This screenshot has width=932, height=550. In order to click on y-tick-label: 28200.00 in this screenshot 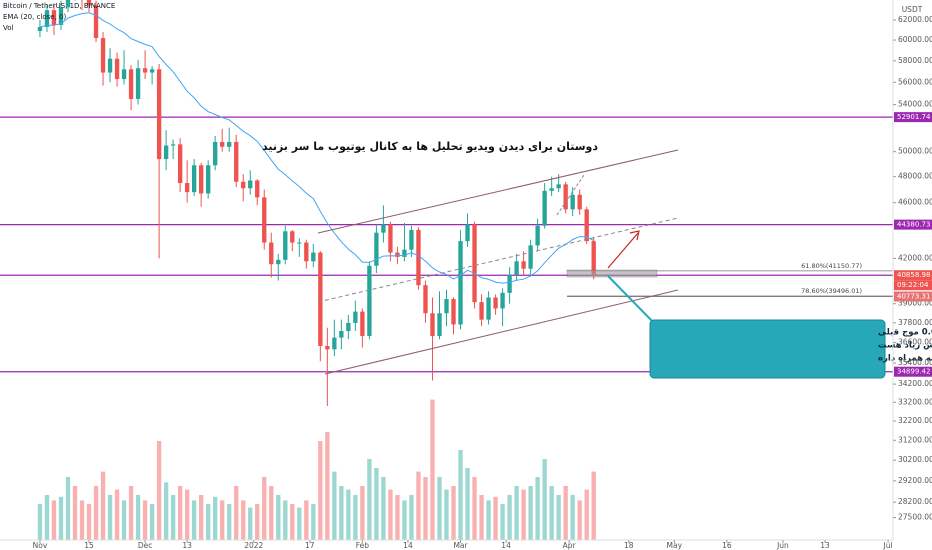, I will do `click(915, 501)`.